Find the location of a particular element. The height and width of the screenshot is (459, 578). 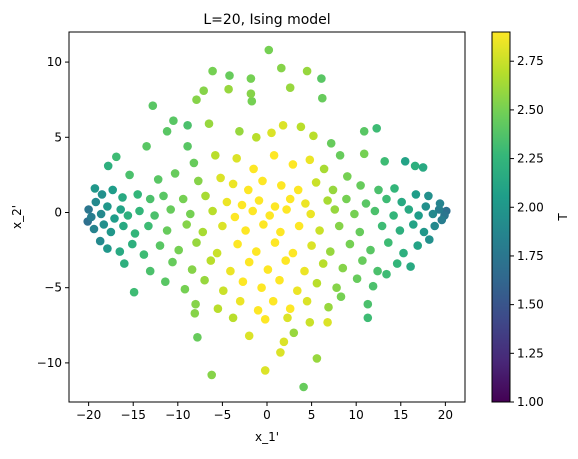

x-tick-label: 10 is located at coordinates (356, 415).